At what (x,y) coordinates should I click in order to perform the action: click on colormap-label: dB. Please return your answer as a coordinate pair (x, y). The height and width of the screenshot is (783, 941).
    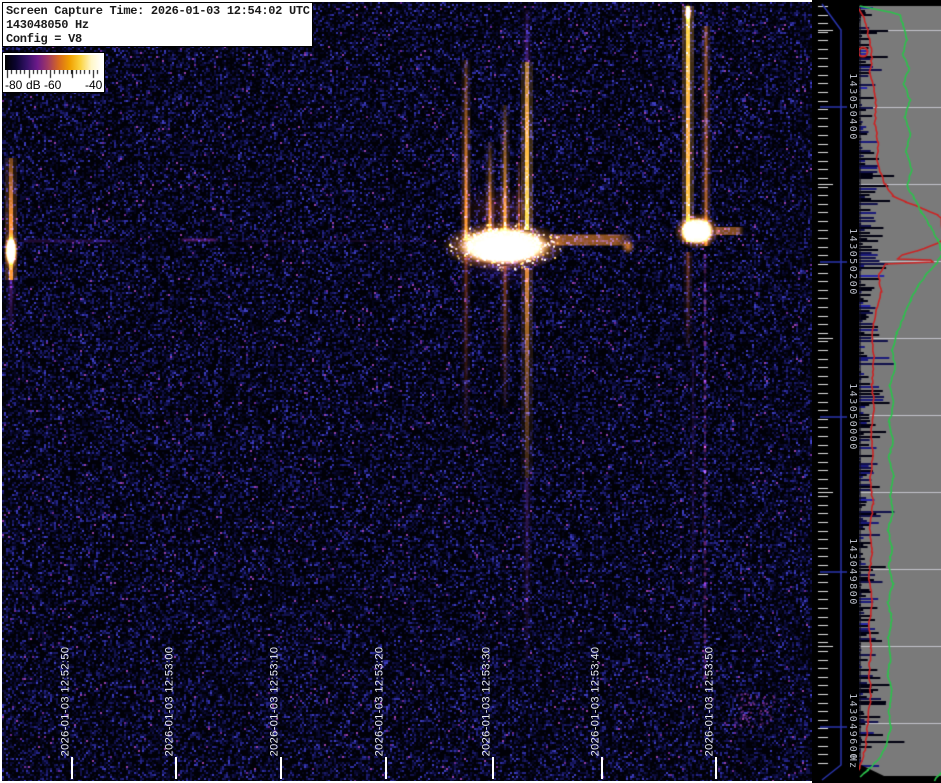
    Looking at the image, I should click on (33, 85).